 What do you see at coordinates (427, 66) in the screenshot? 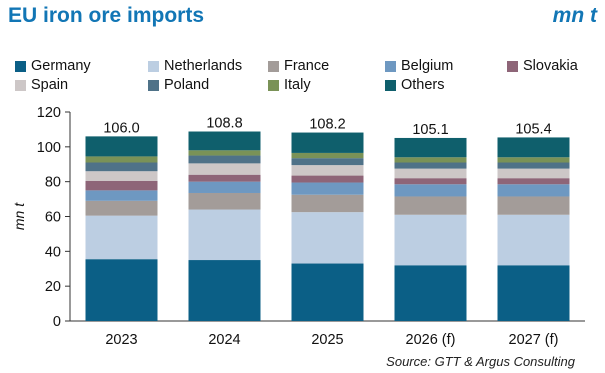
I see `legend-label: Belgium` at bounding box center [427, 66].